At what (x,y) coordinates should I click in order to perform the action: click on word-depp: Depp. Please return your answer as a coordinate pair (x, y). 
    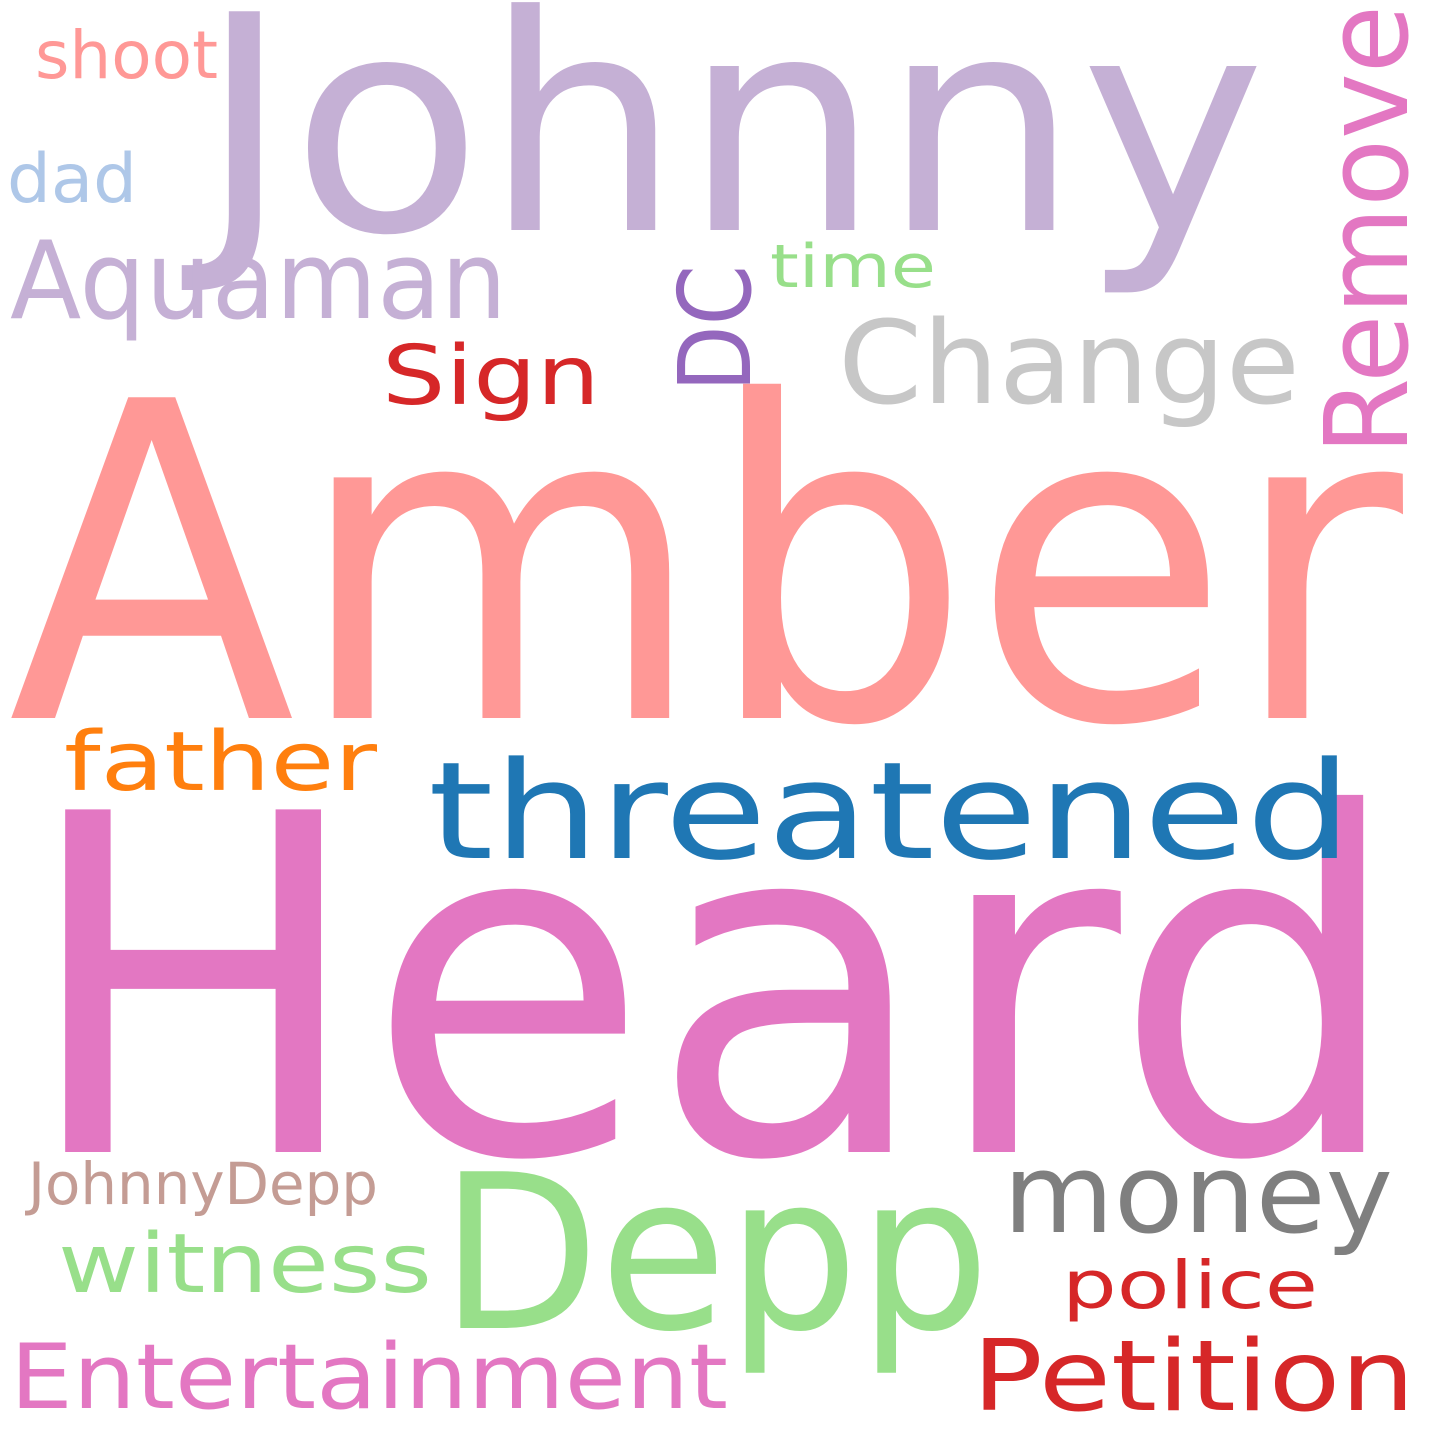
    Looking at the image, I should click on (715, 1253).